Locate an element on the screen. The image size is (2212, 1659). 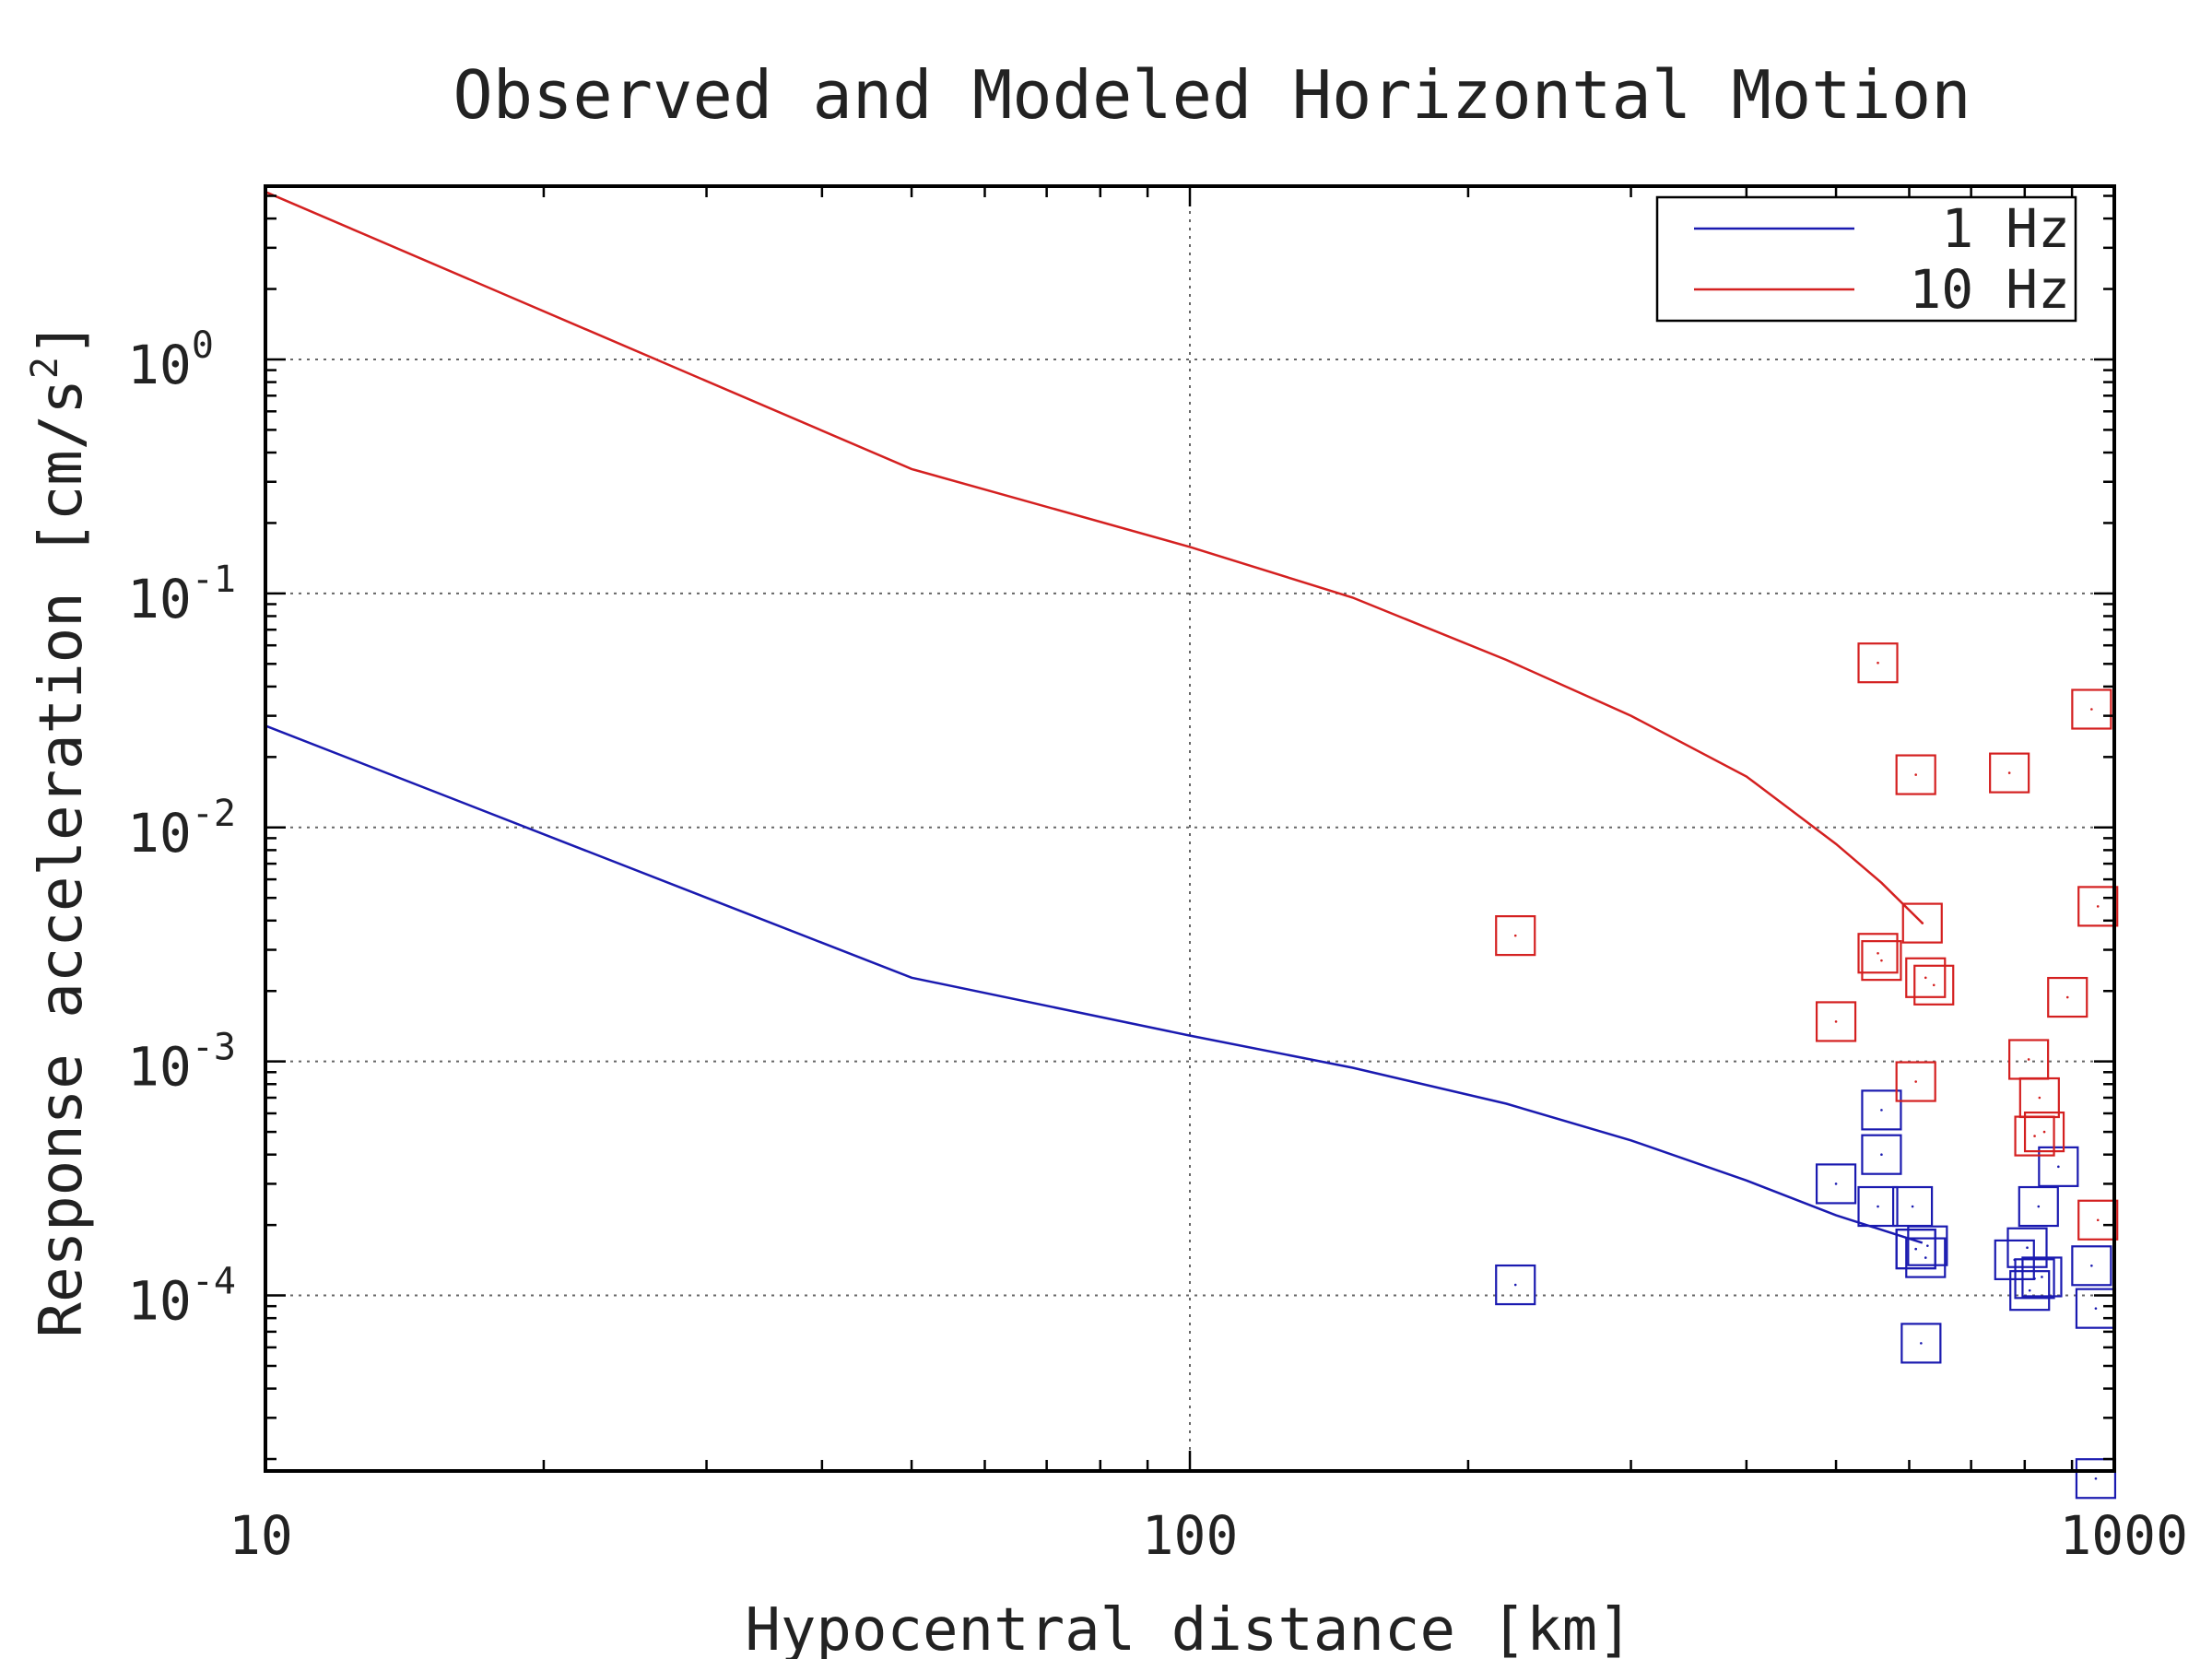
y-tick-label: 10⁻⁴ is located at coordinates (181, 1297).